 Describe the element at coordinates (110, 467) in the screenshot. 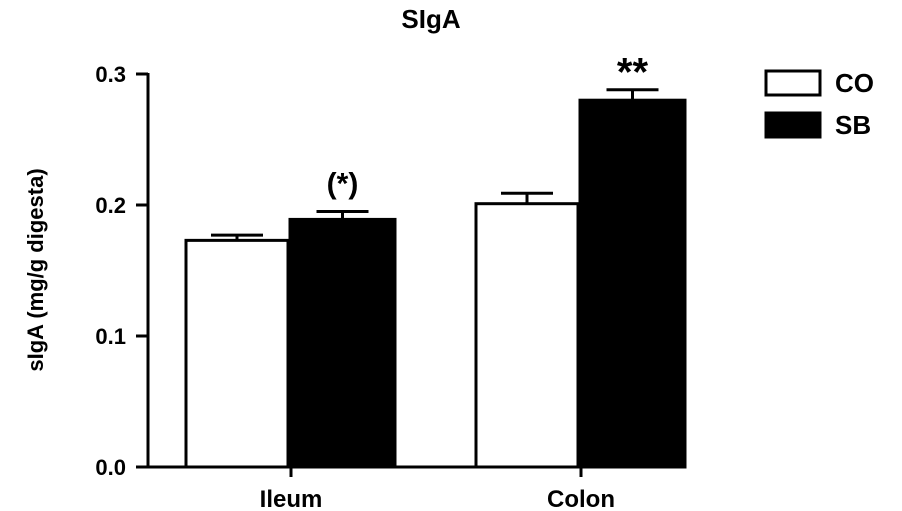

I see `y-tick-label: 0.0` at that location.